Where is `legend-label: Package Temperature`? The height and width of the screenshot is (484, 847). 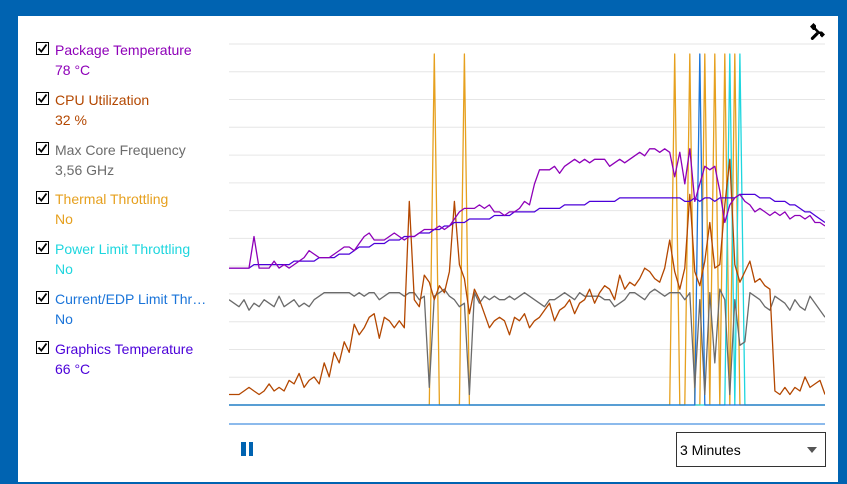 legend-label: Package Temperature is located at coordinates (123, 50).